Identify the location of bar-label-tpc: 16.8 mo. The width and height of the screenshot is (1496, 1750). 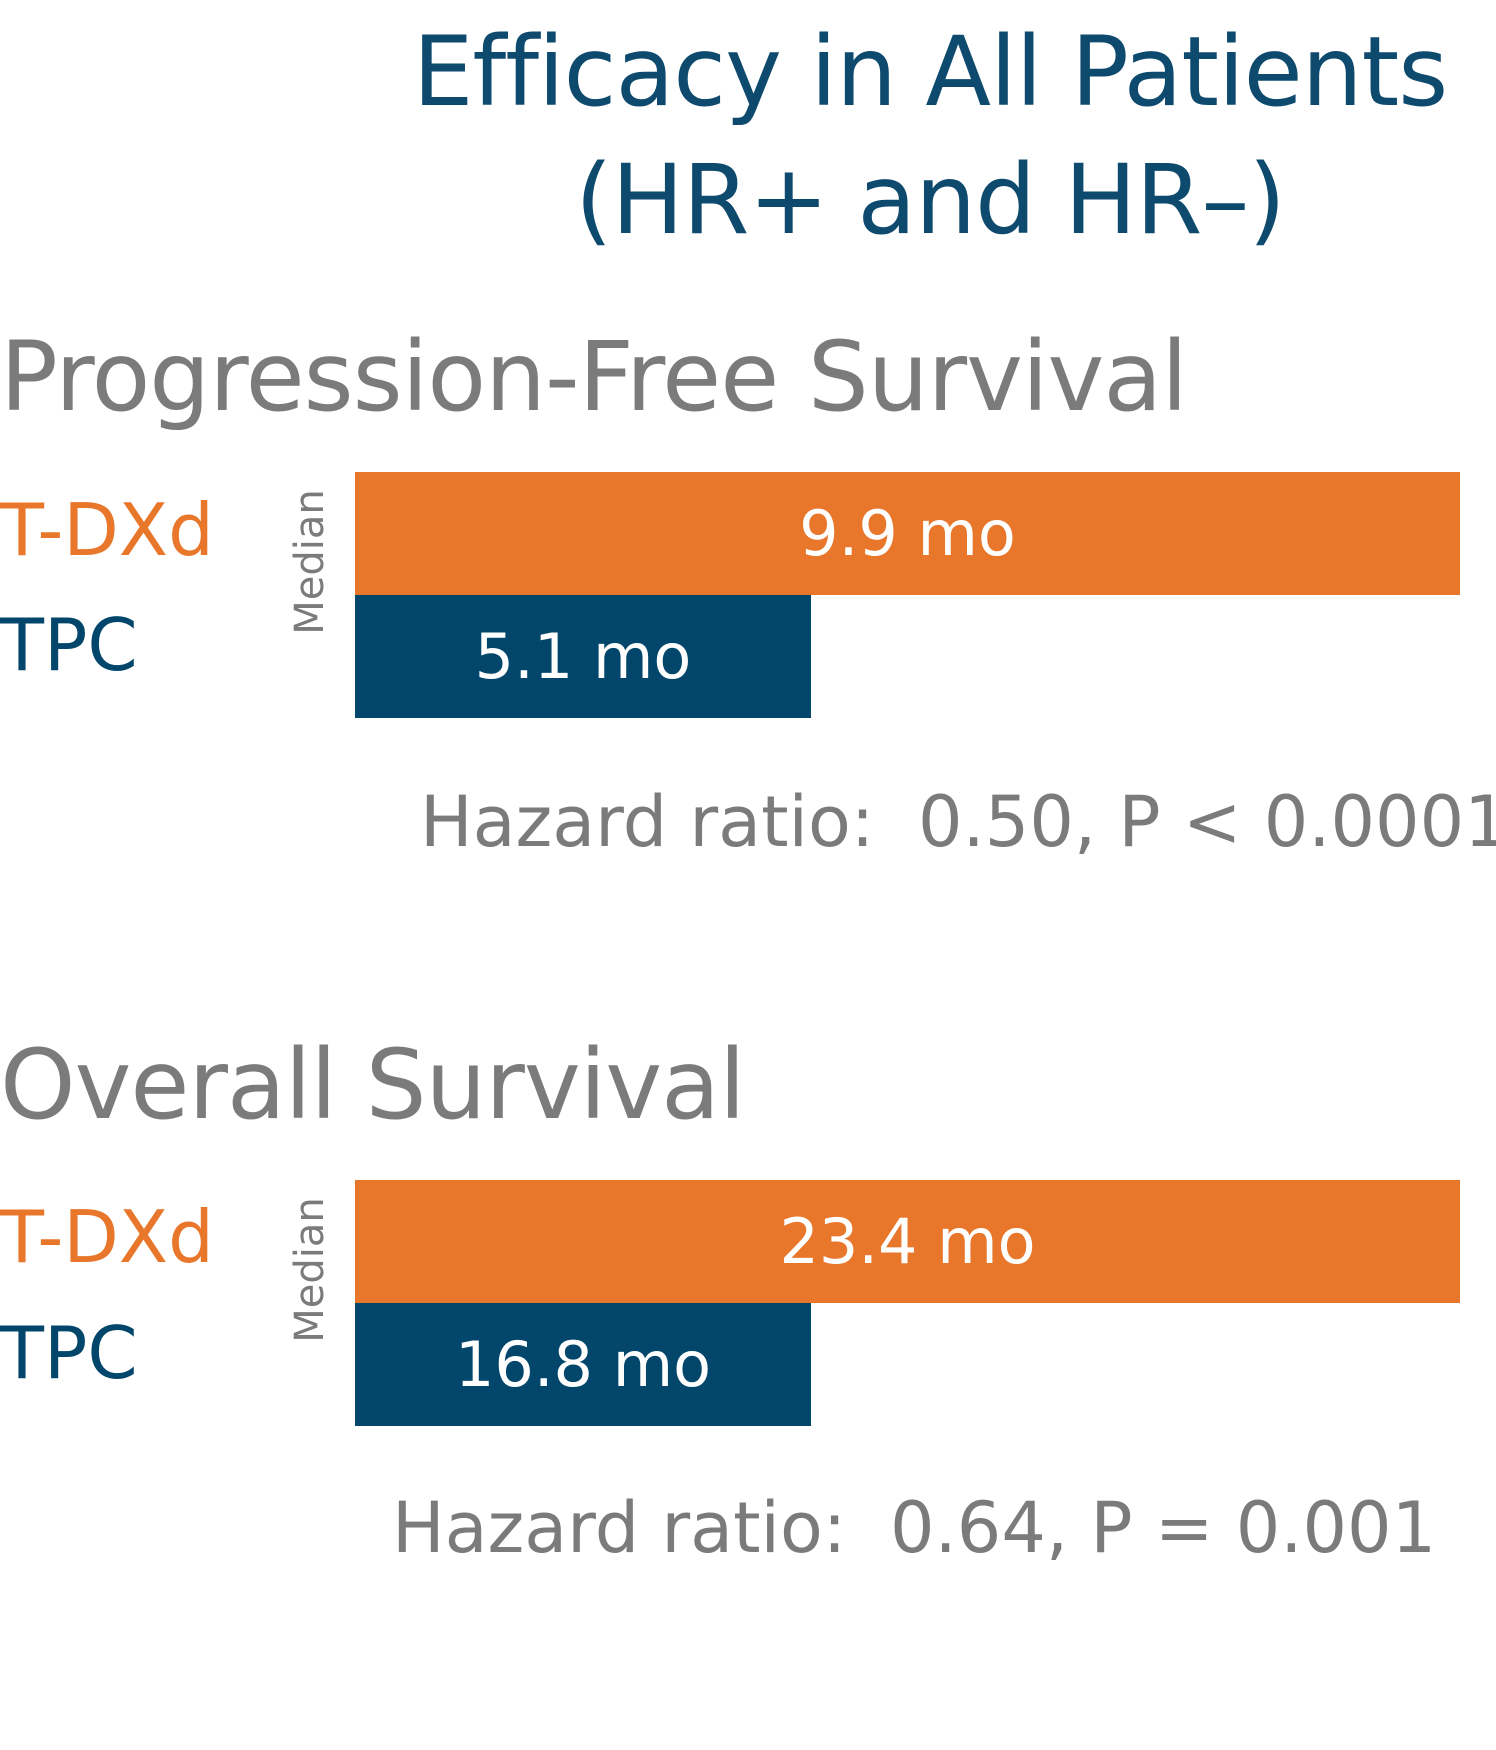
(583, 1364).